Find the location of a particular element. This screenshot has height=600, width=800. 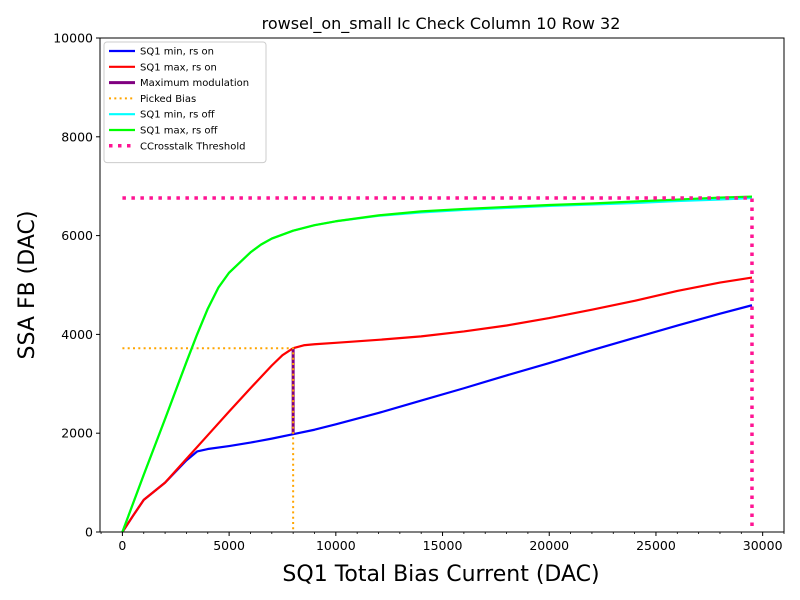

y-tick-label: 8000 is located at coordinates (77, 136).